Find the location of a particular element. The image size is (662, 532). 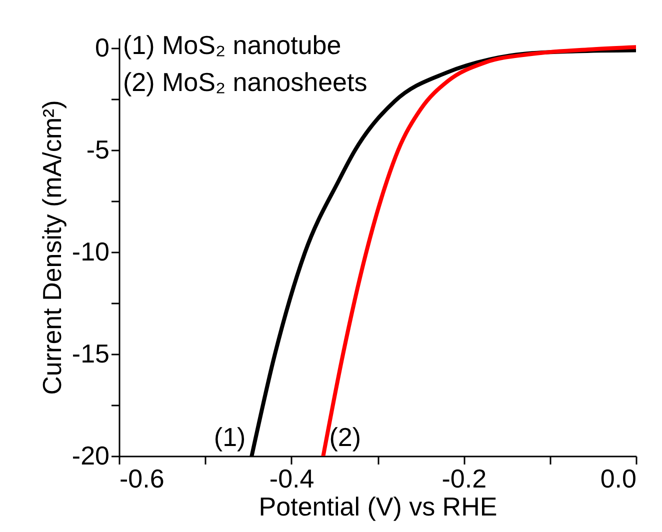

annotation: (2) MoS₂ nanosheets is located at coordinates (245, 82).